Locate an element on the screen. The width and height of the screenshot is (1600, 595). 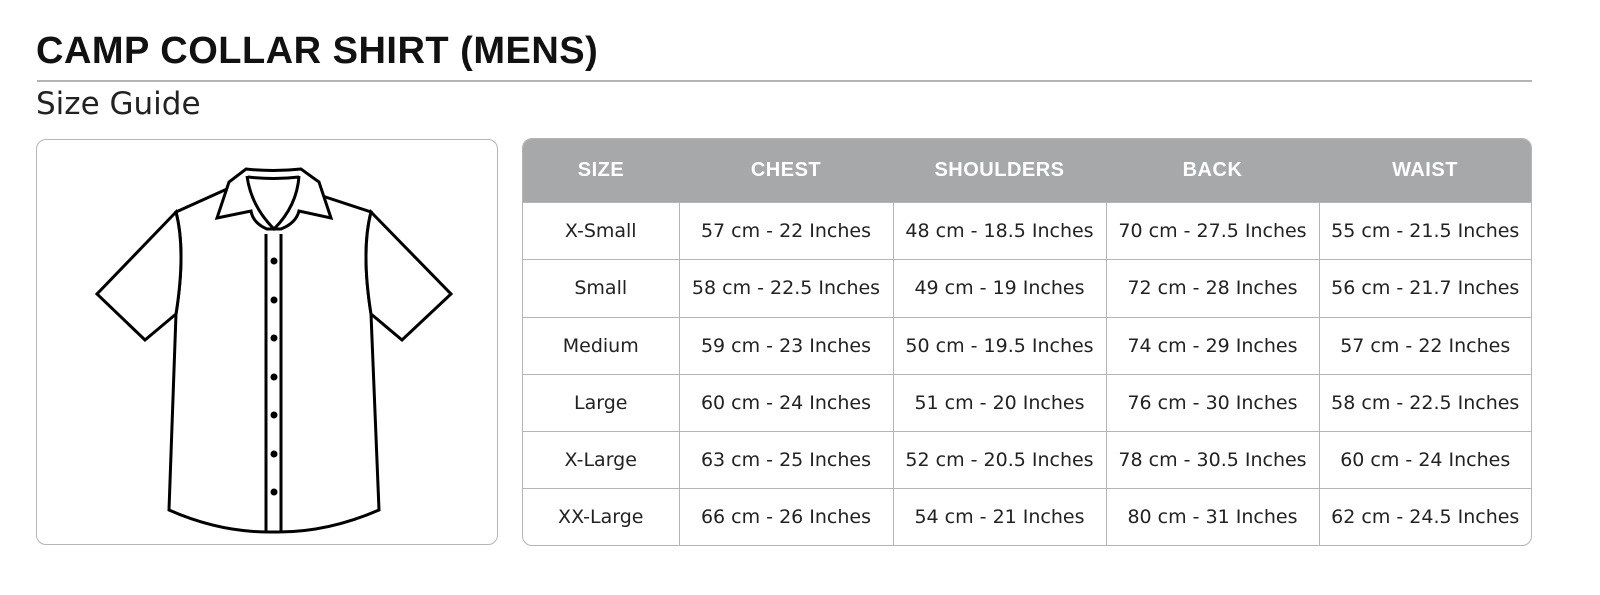
table-header-row: SIZE CHEST SHOULDERS BACK WAIST is located at coordinates (1027, 171).